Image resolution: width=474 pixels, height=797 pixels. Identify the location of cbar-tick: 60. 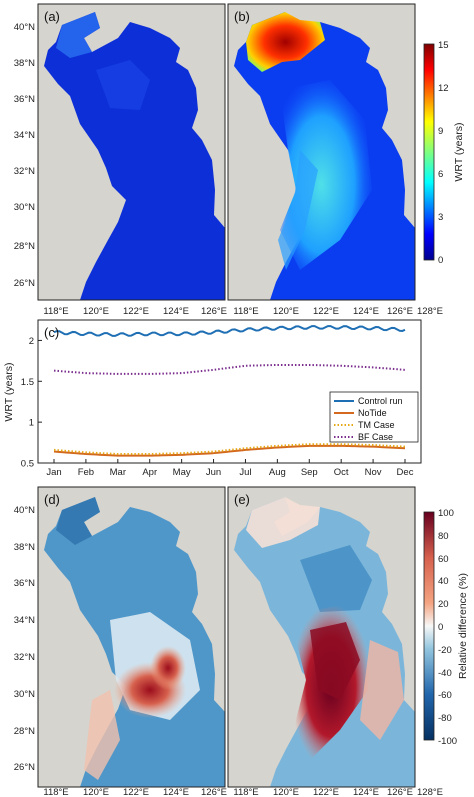
(443, 559).